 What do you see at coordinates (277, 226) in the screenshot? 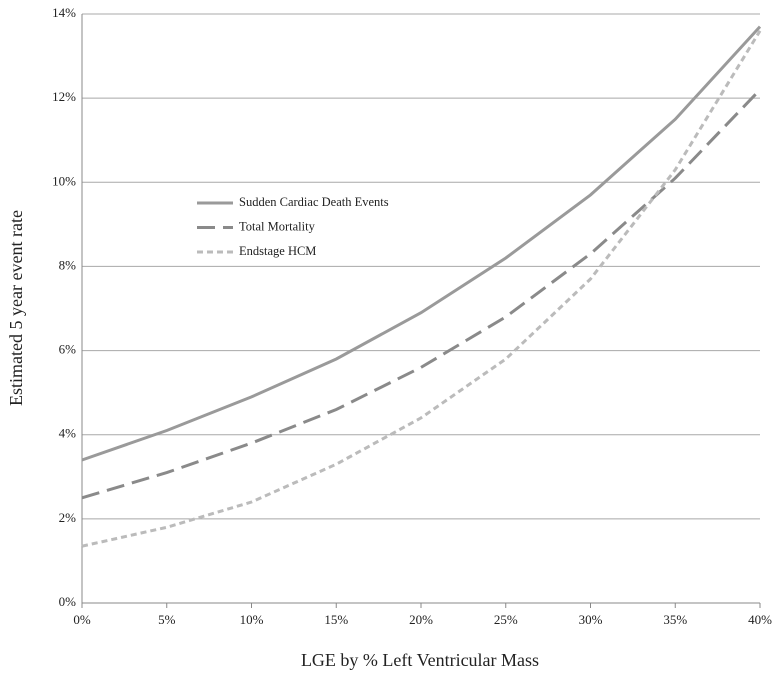
I see `legend-label: Total Mortality` at bounding box center [277, 226].